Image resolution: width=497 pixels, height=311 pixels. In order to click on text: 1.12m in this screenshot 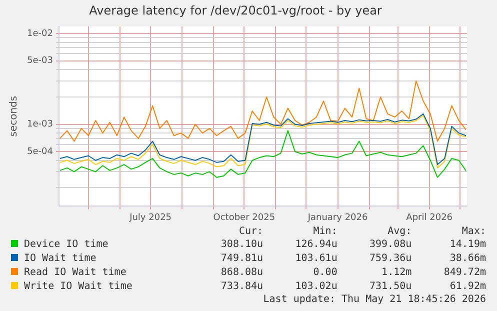, I will do `click(396, 273)`.